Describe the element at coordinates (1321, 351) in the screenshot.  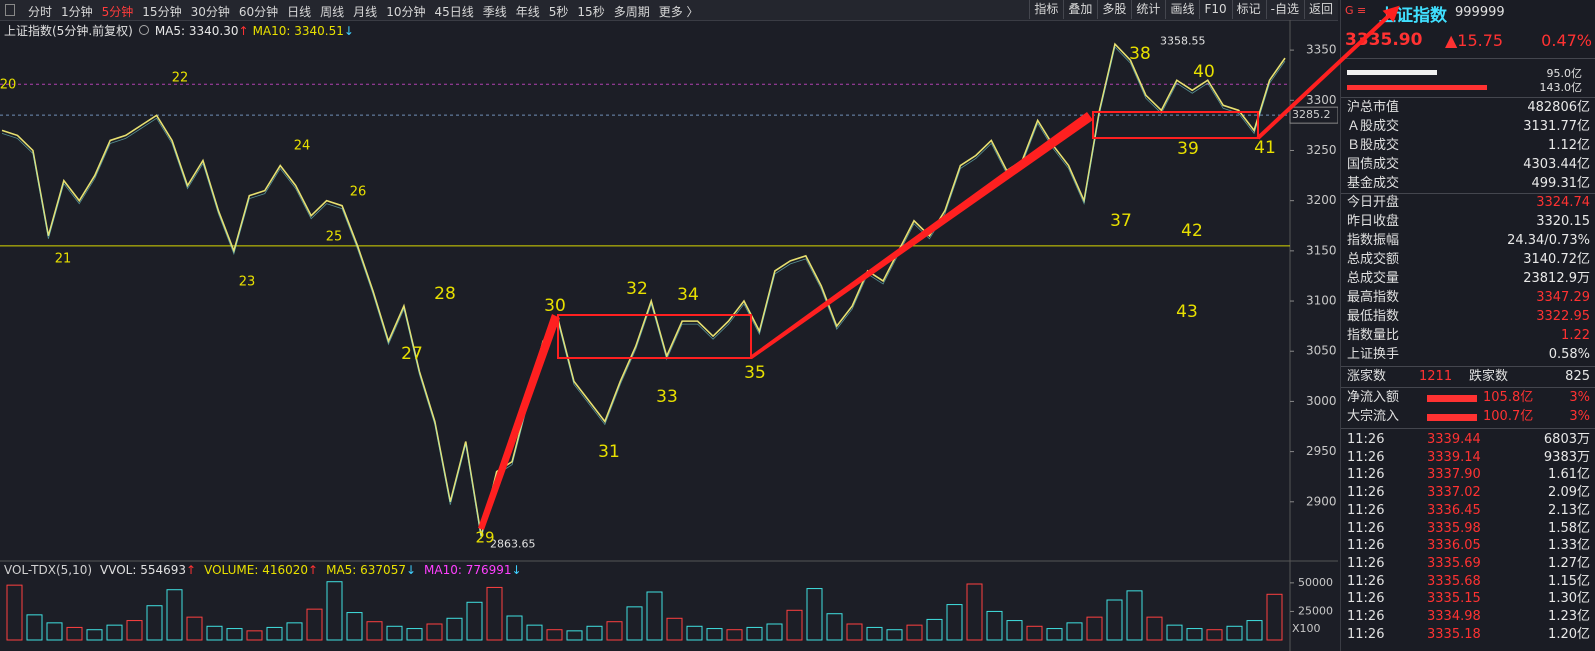
I see `y-tick-label: 3050` at that location.